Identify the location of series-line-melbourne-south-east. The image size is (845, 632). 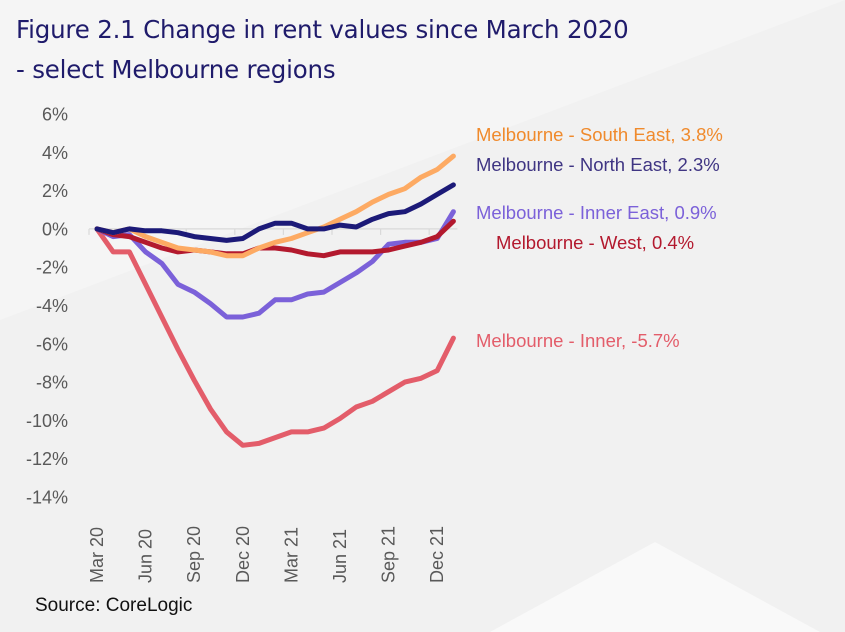
(275, 206).